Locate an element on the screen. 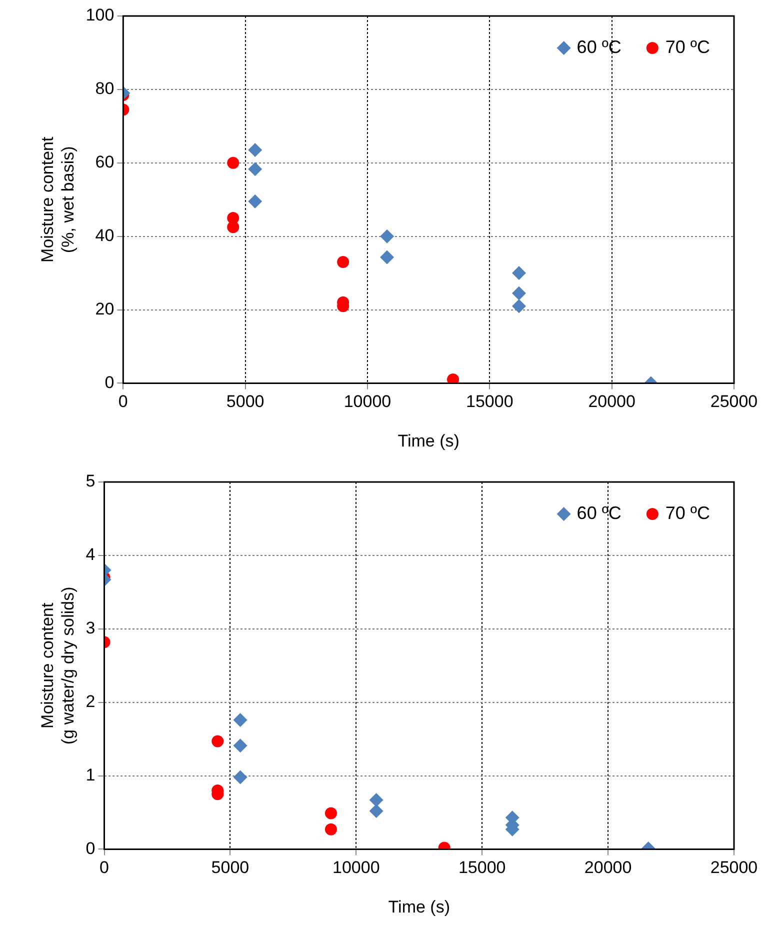 Image resolution: width=764 pixels, height=932 pixels. y-tick-label: 3 is located at coordinates (91, 628).